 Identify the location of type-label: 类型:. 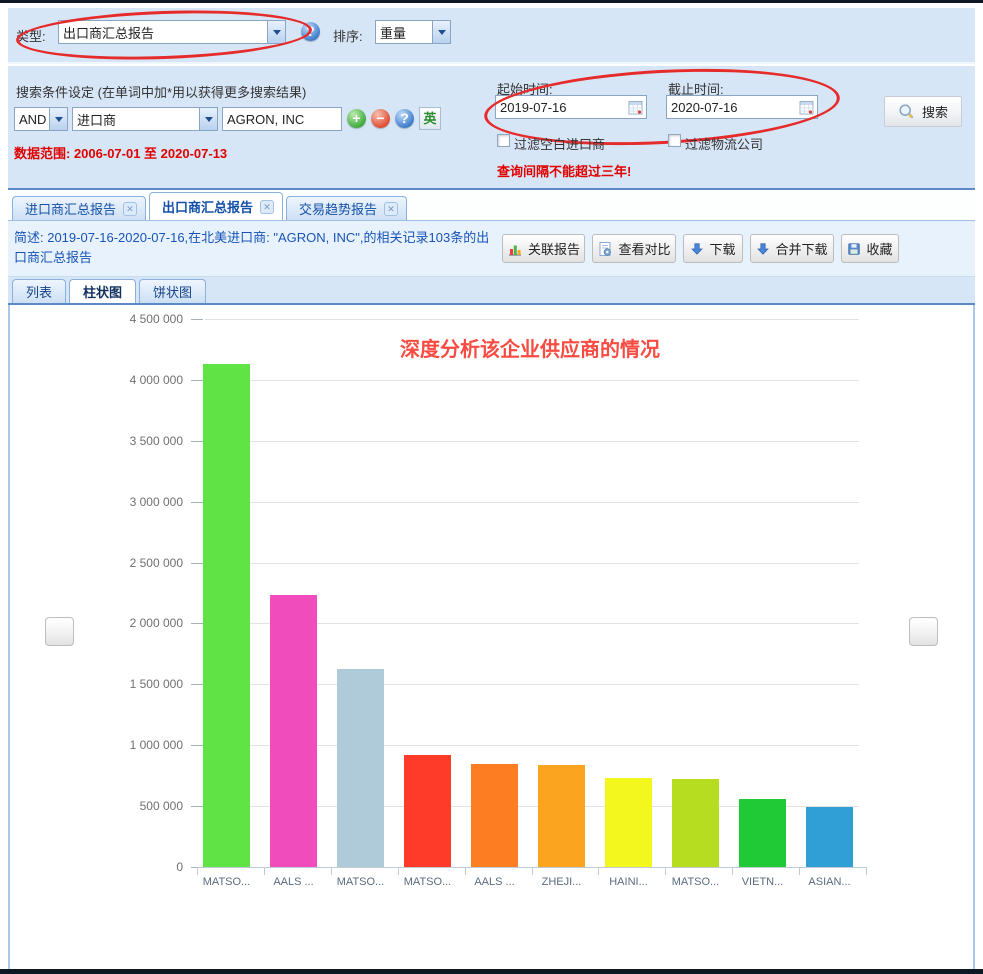
(31, 36).